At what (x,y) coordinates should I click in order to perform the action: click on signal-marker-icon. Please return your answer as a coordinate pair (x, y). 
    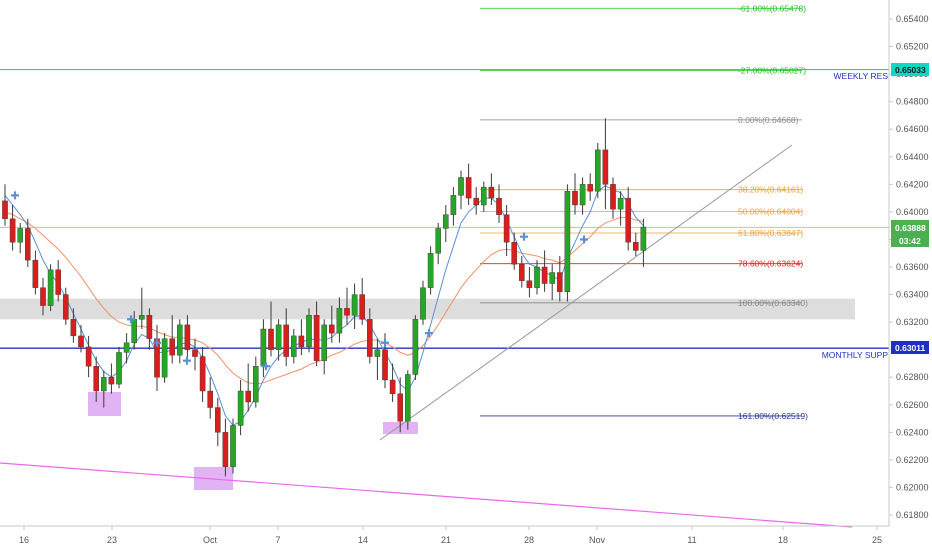
    Looking at the image, I should click on (266, 366).